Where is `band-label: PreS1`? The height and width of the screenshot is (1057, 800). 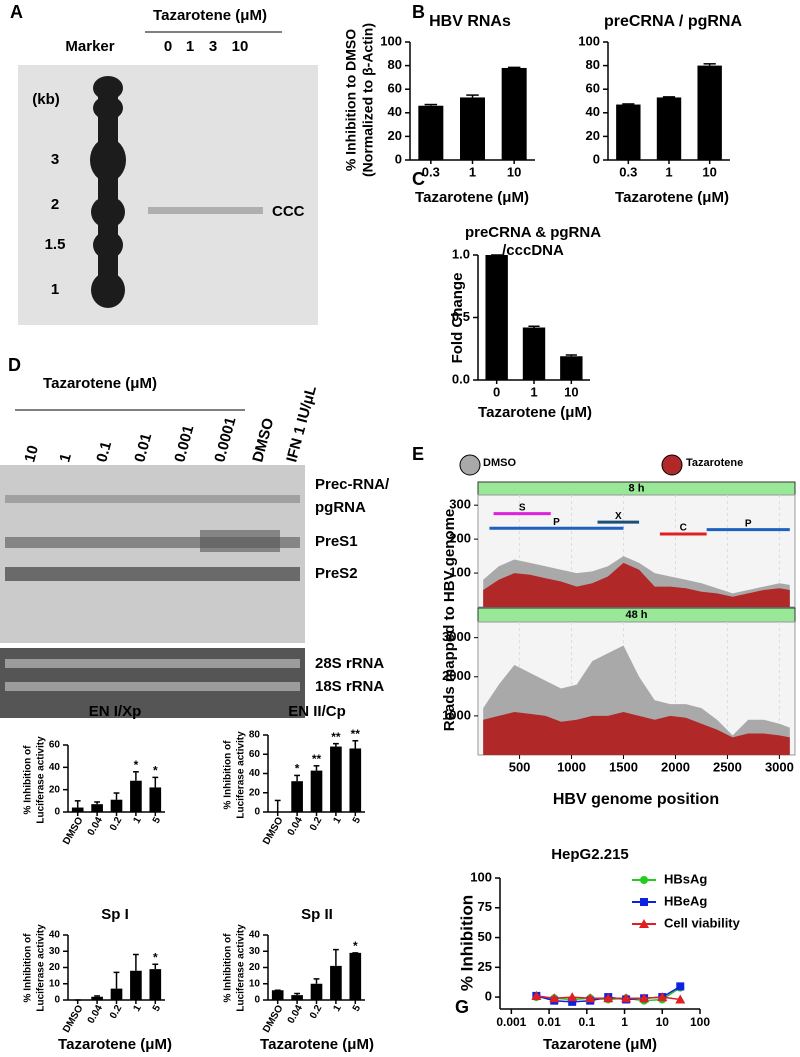
band-label: PreS1 is located at coordinates (336, 541).